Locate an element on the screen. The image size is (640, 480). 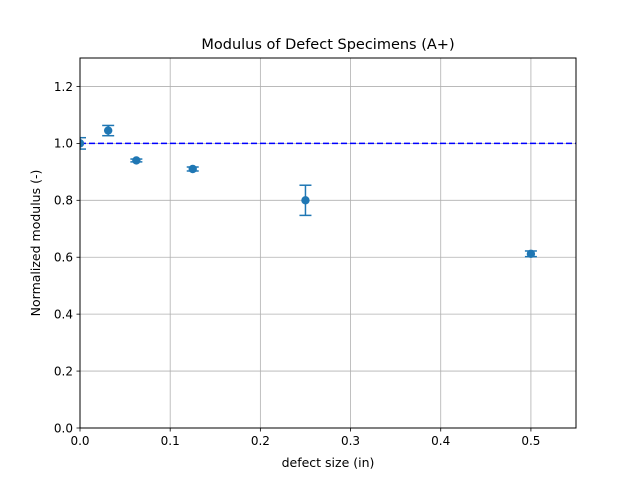
y-tick-label: 0.6 is located at coordinates (63, 258).